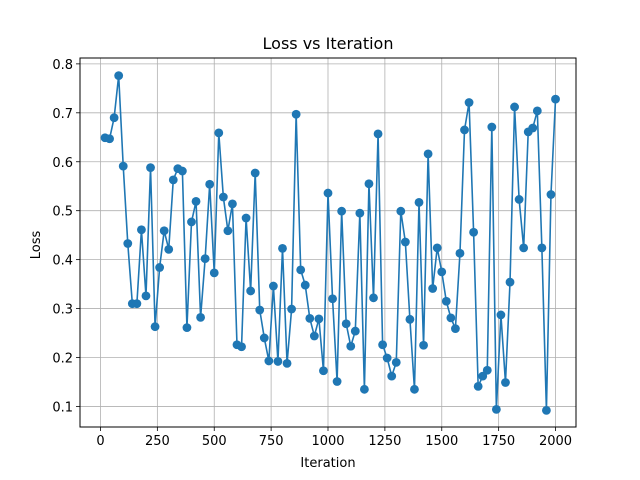 The image size is (640, 480). What do you see at coordinates (62, 359) in the screenshot?
I see `y-tick-label: 0.2` at bounding box center [62, 359].